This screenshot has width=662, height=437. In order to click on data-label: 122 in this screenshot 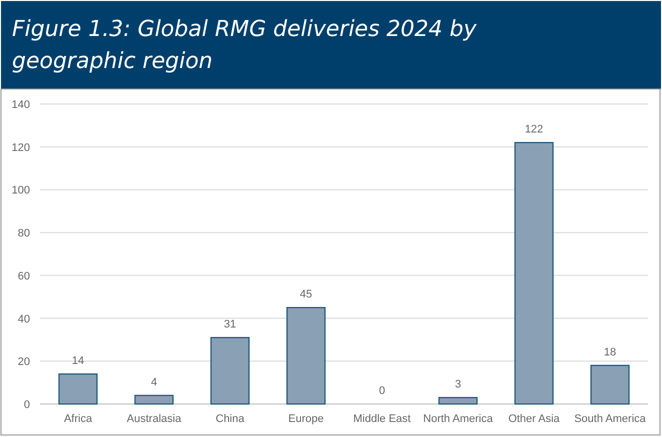, I will do `click(534, 130)`.